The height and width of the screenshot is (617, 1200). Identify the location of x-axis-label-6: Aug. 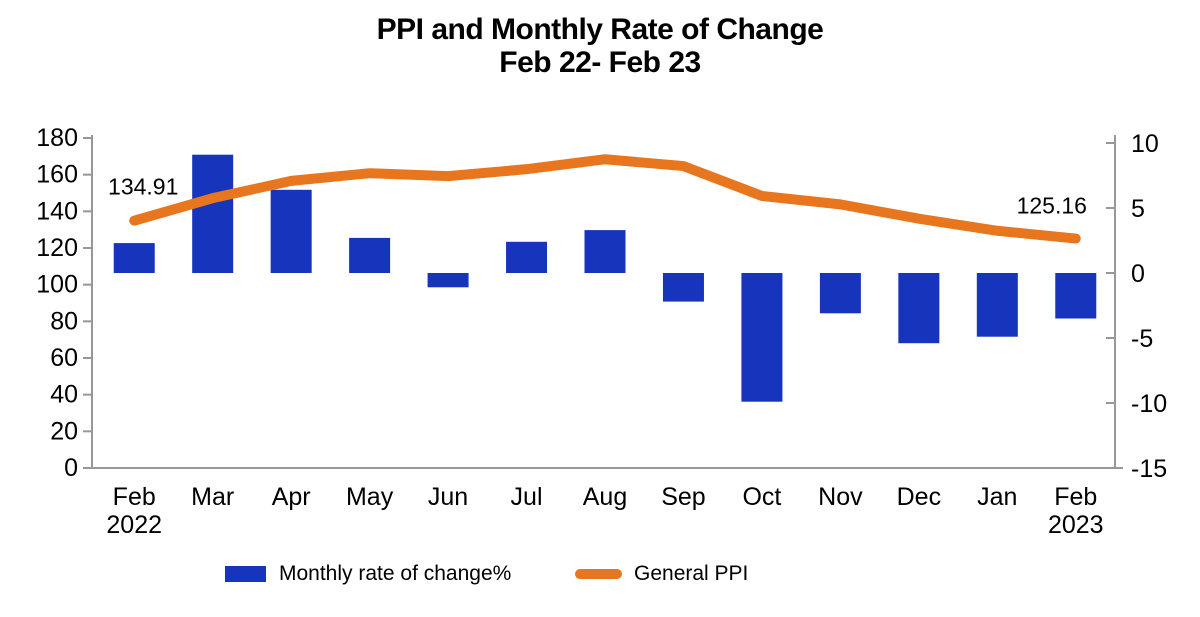
(605, 497).